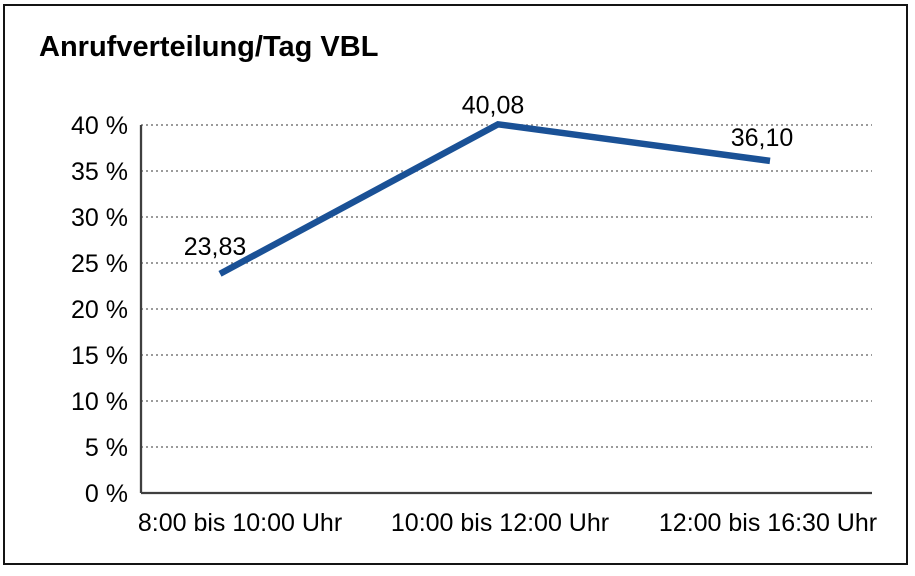 The image size is (915, 576). What do you see at coordinates (99, 172) in the screenshot?
I see `y-tick-label: 35 %` at bounding box center [99, 172].